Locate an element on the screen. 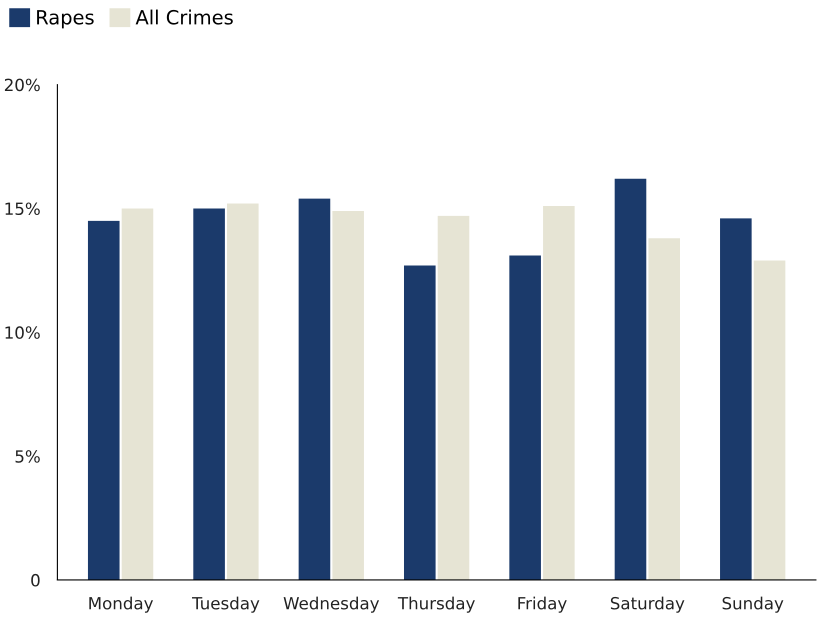 The image size is (820, 627). legend-label: Rapes is located at coordinates (65, 19).